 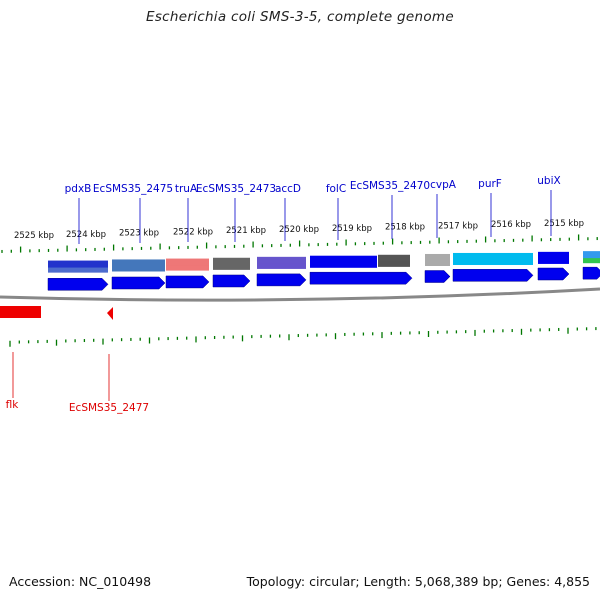 What do you see at coordinates (443, 185) in the screenshot?
I see `forward-gene-label: cvpA` at bounding box center [443, 185].